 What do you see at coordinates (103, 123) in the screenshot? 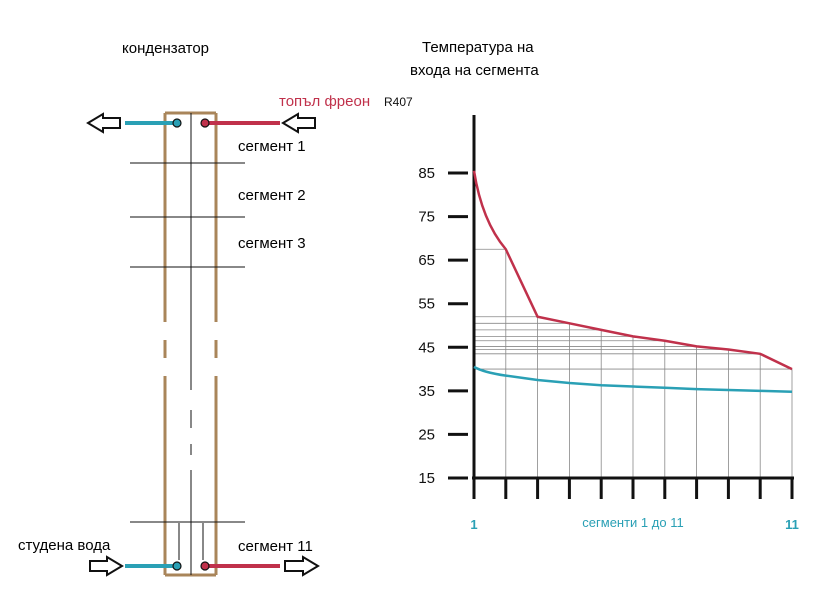
I see `water-out-arrow-icon` at bounding box center [103, 123].